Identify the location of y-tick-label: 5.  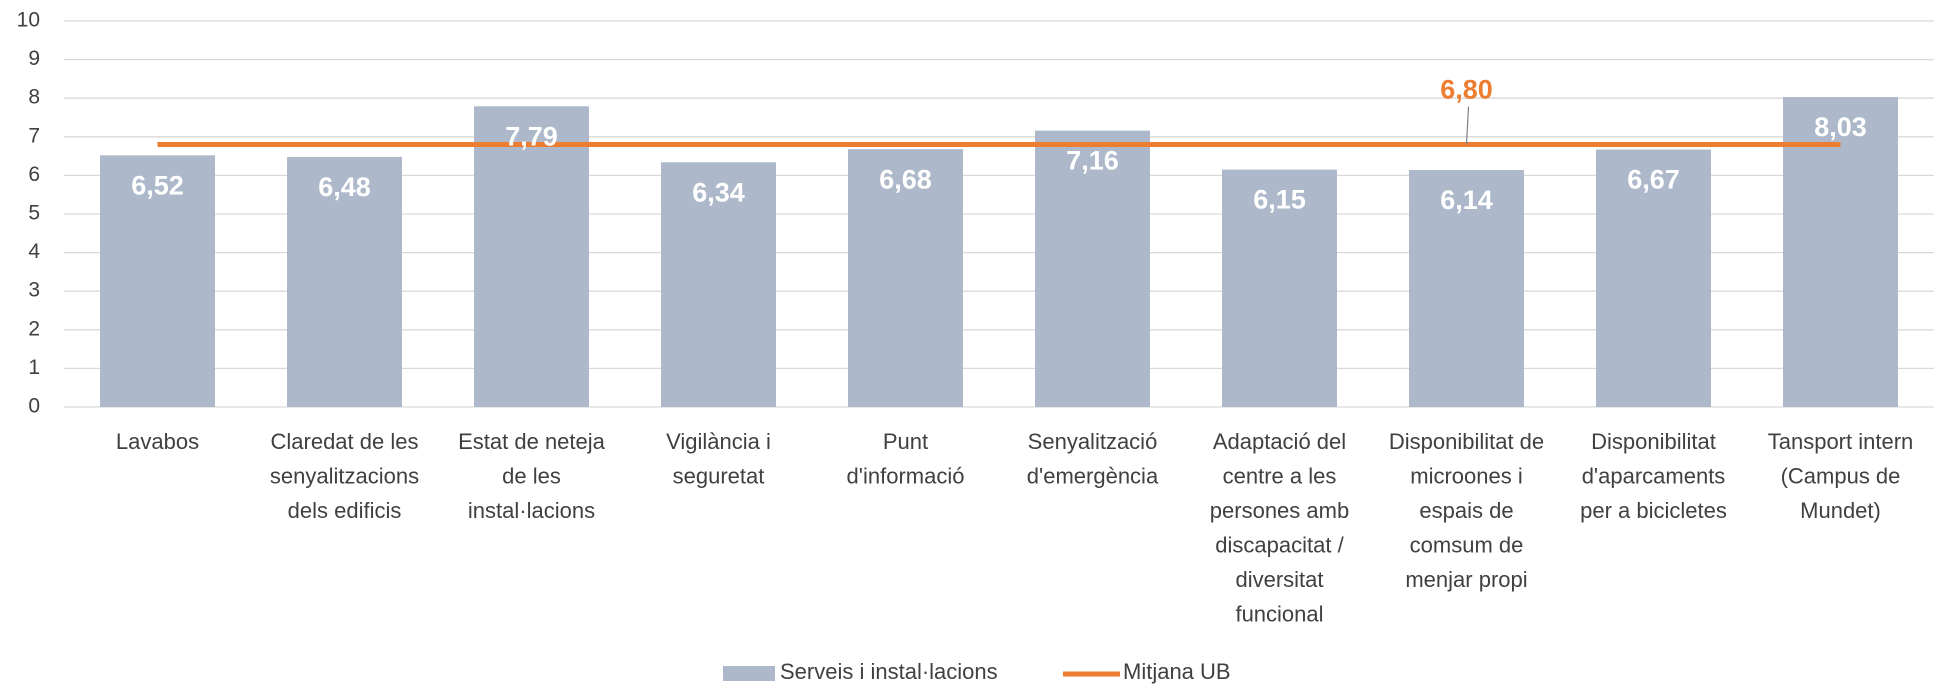
(34, 213).